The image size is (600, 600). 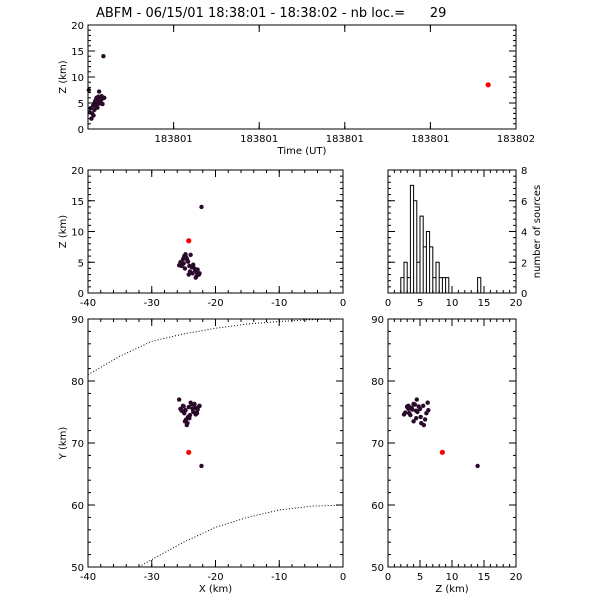 I want to click on y-tick-label: 10, so click(x=77, y=233).